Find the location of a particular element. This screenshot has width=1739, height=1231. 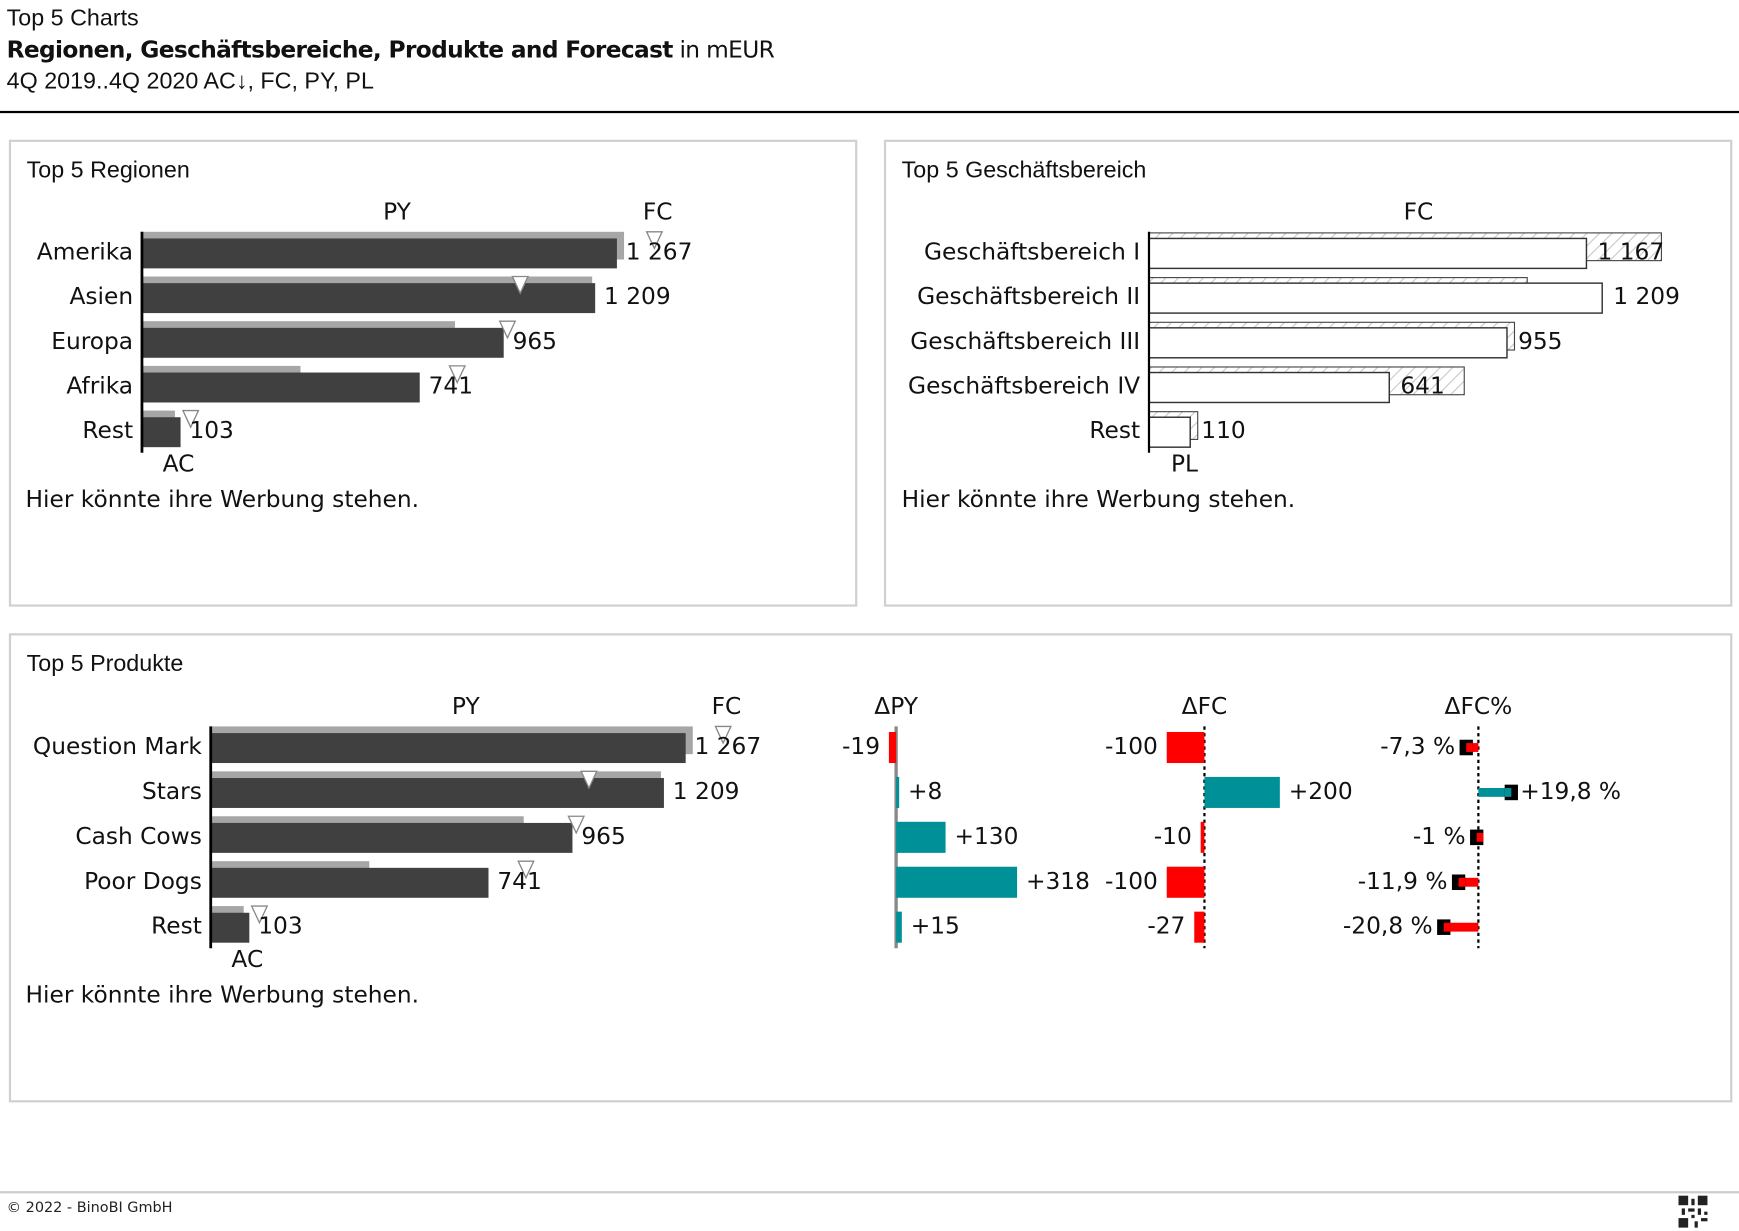

category-label: Geschäftsbereich IV is located at coordinates (1024, 385).